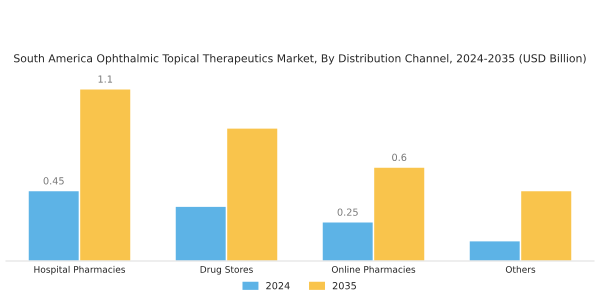  I want to click on legend-label: 2035, so click(344, 286).